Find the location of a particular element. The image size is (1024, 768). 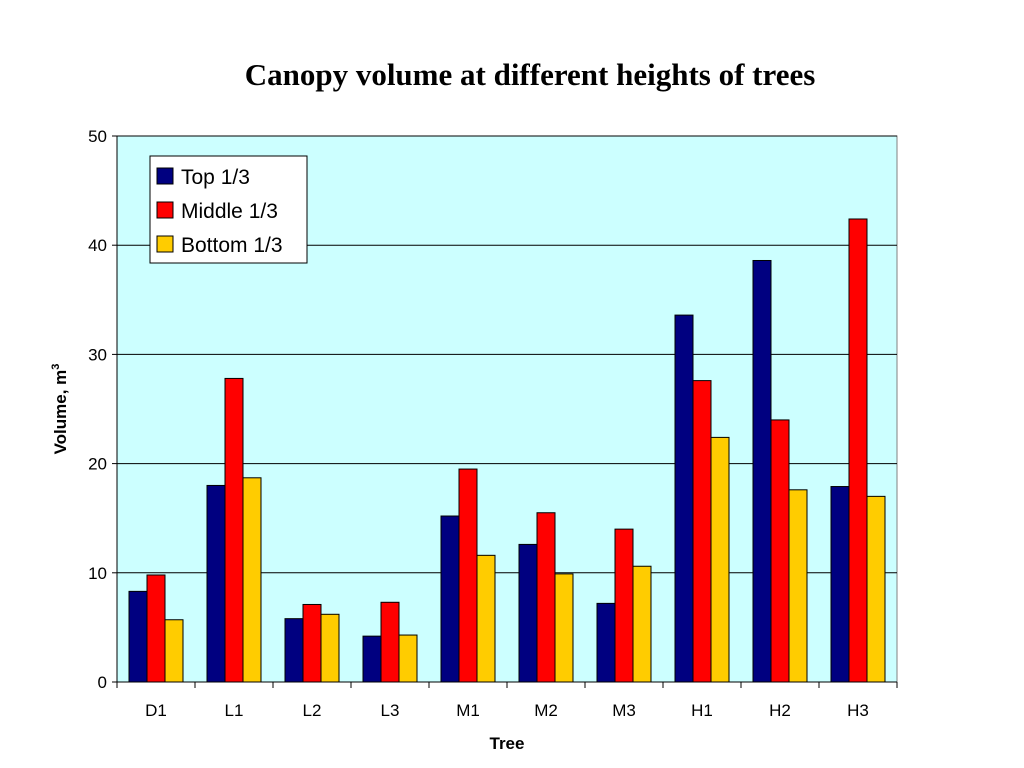

bar-D1-top is located at coordinates (138, 636).